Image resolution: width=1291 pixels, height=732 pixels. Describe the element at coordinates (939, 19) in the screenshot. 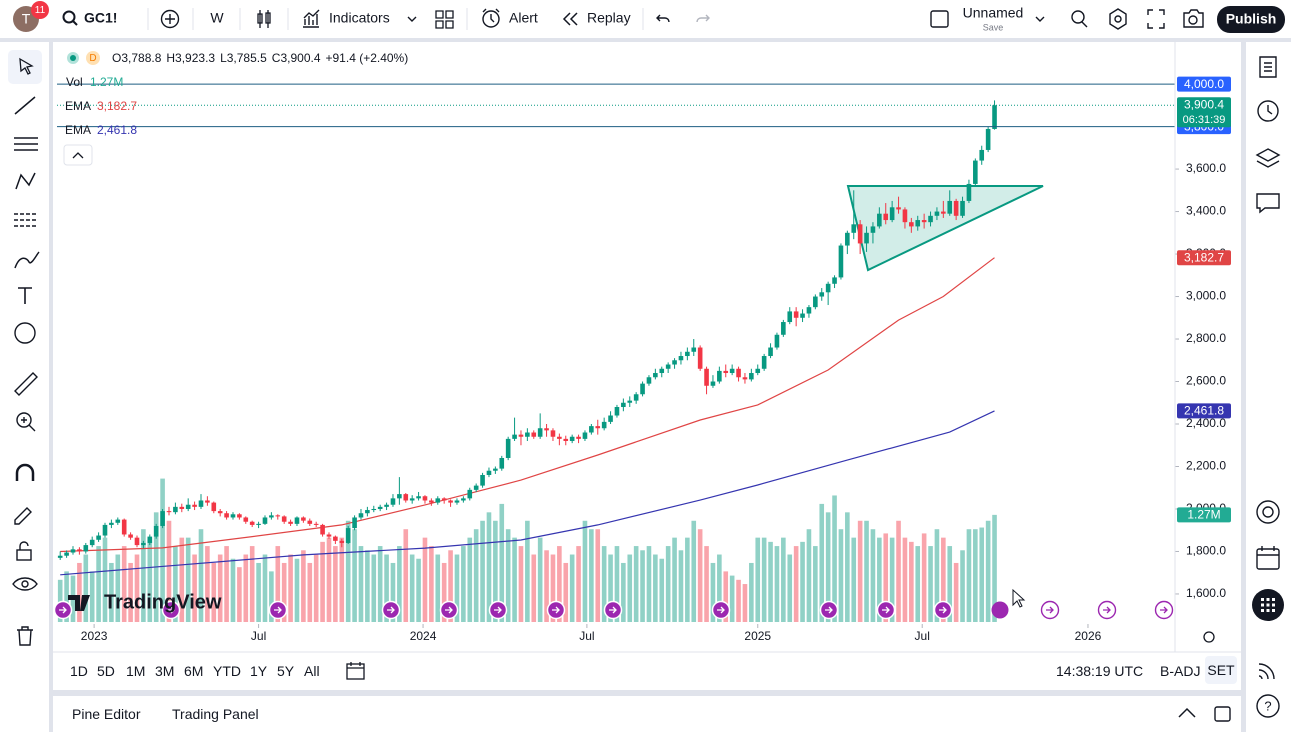

I see `layout-icon` at that location.